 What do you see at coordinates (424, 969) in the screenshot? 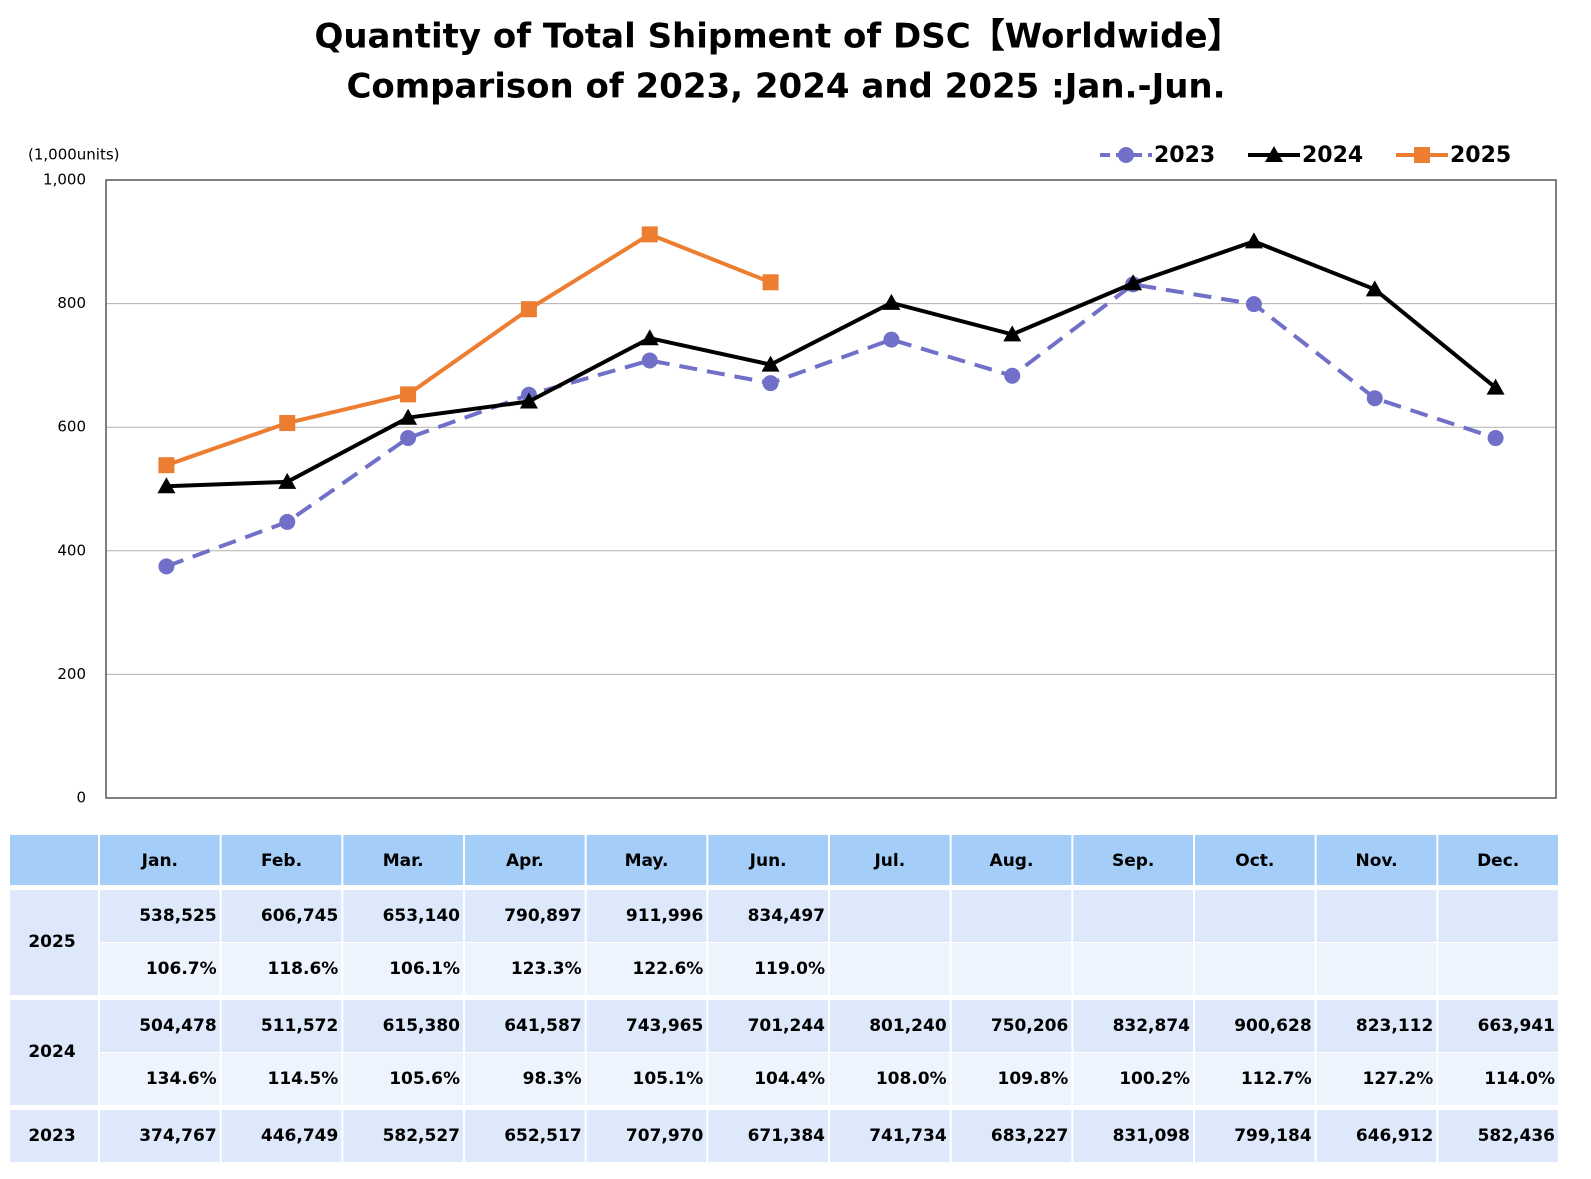
I see `table-cell-text: 106.1%` at bounding box center [424, 969].